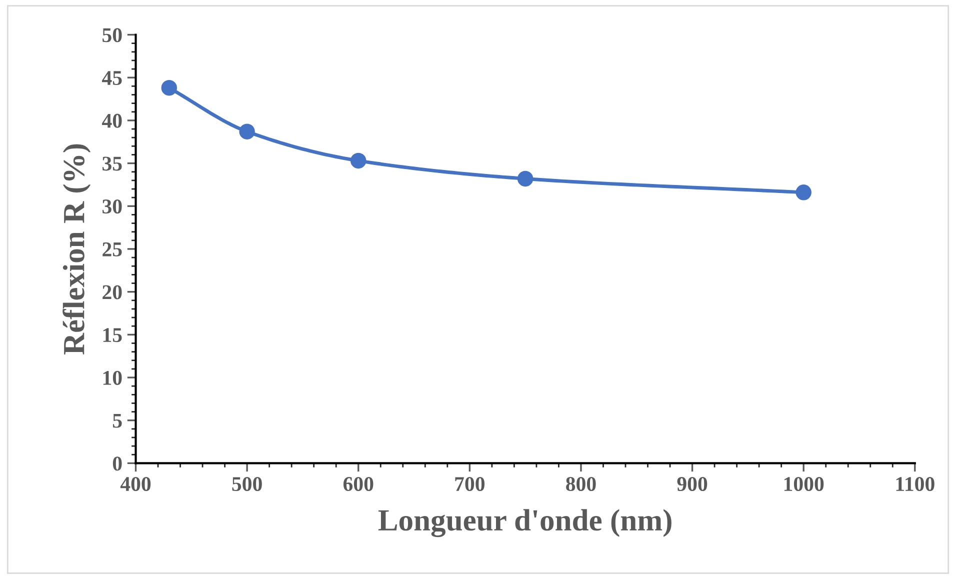  Describe the element at coordinates (135, 484) in the screenshot. I see `x-tick-label: 400` at that location.